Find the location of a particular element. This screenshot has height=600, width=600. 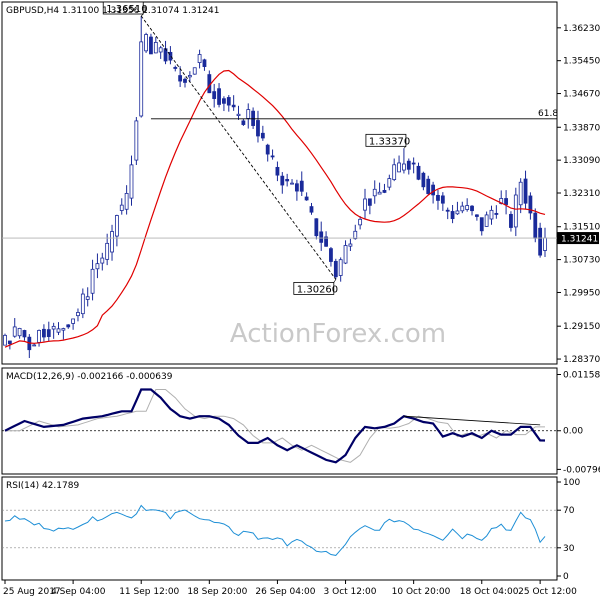

rsi-title: RSI(14) 42.1789 is located at coordinates (42, 486).